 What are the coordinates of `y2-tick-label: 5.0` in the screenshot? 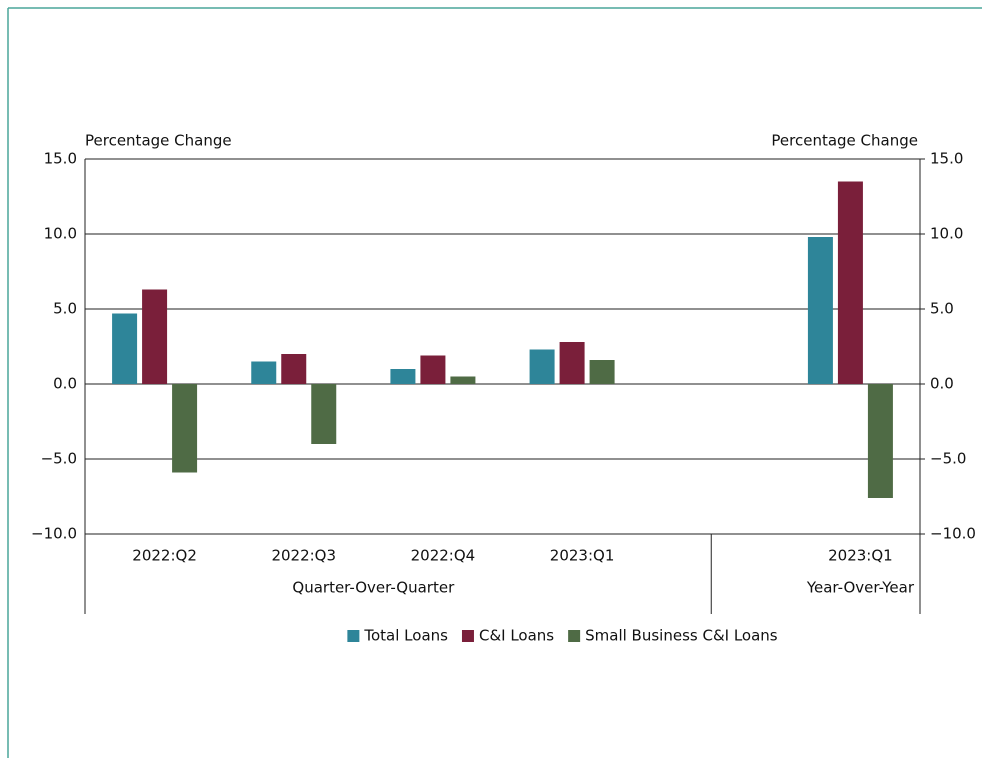 It's located at (942, 309).